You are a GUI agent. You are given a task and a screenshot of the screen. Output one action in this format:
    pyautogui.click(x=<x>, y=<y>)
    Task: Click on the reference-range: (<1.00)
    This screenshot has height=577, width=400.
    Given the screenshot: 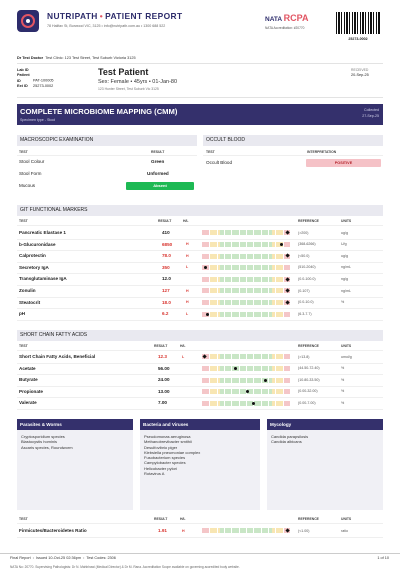 What is the action you would take?
    pyautogui.click(x=304, y=530)
    